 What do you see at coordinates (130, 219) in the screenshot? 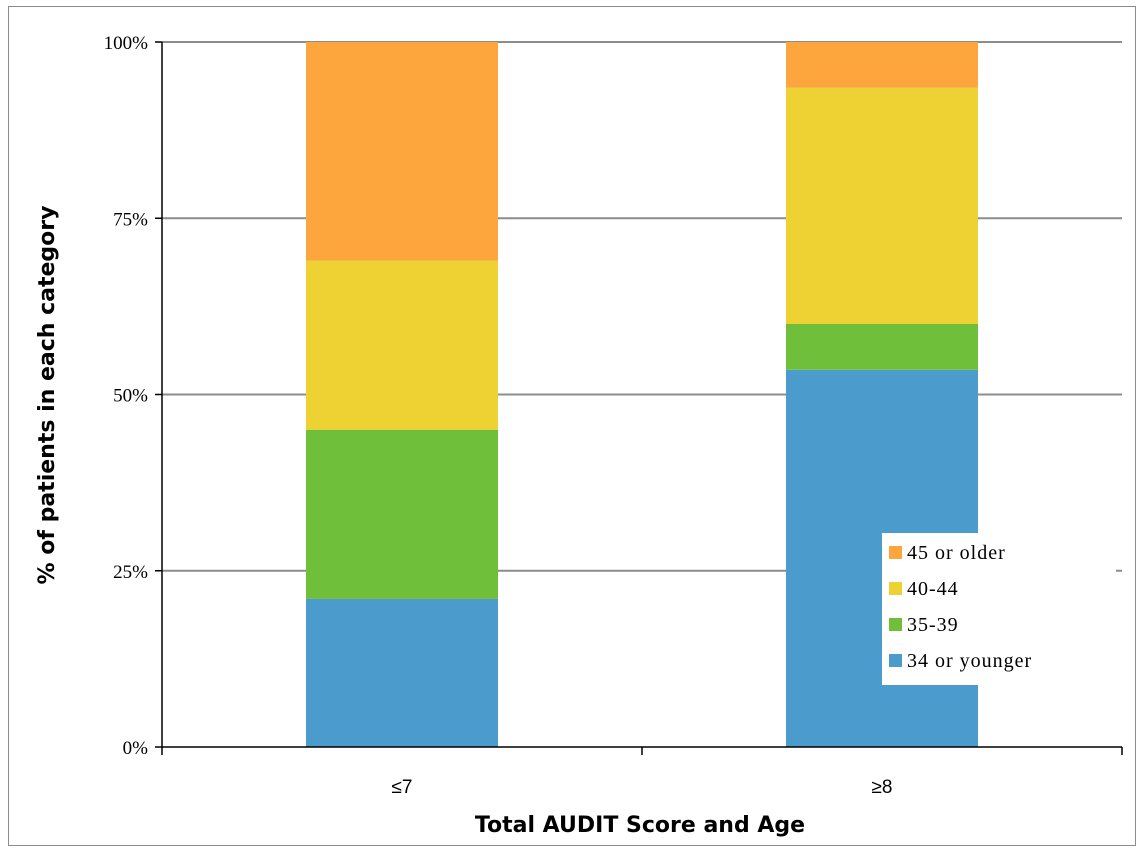
I see `y-tick-label-4: 75%` at bounding box center [130, 219].